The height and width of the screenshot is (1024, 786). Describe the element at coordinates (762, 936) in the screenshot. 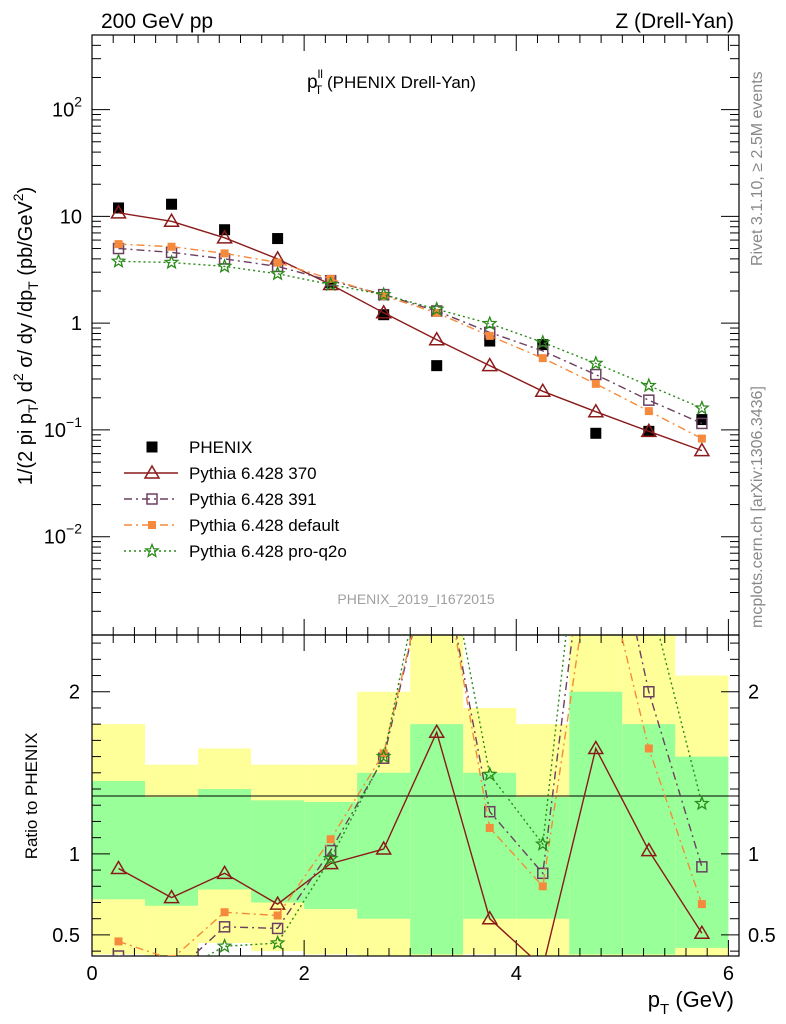

I see `ratio-y-tick-label-right: 0.5` at that location.